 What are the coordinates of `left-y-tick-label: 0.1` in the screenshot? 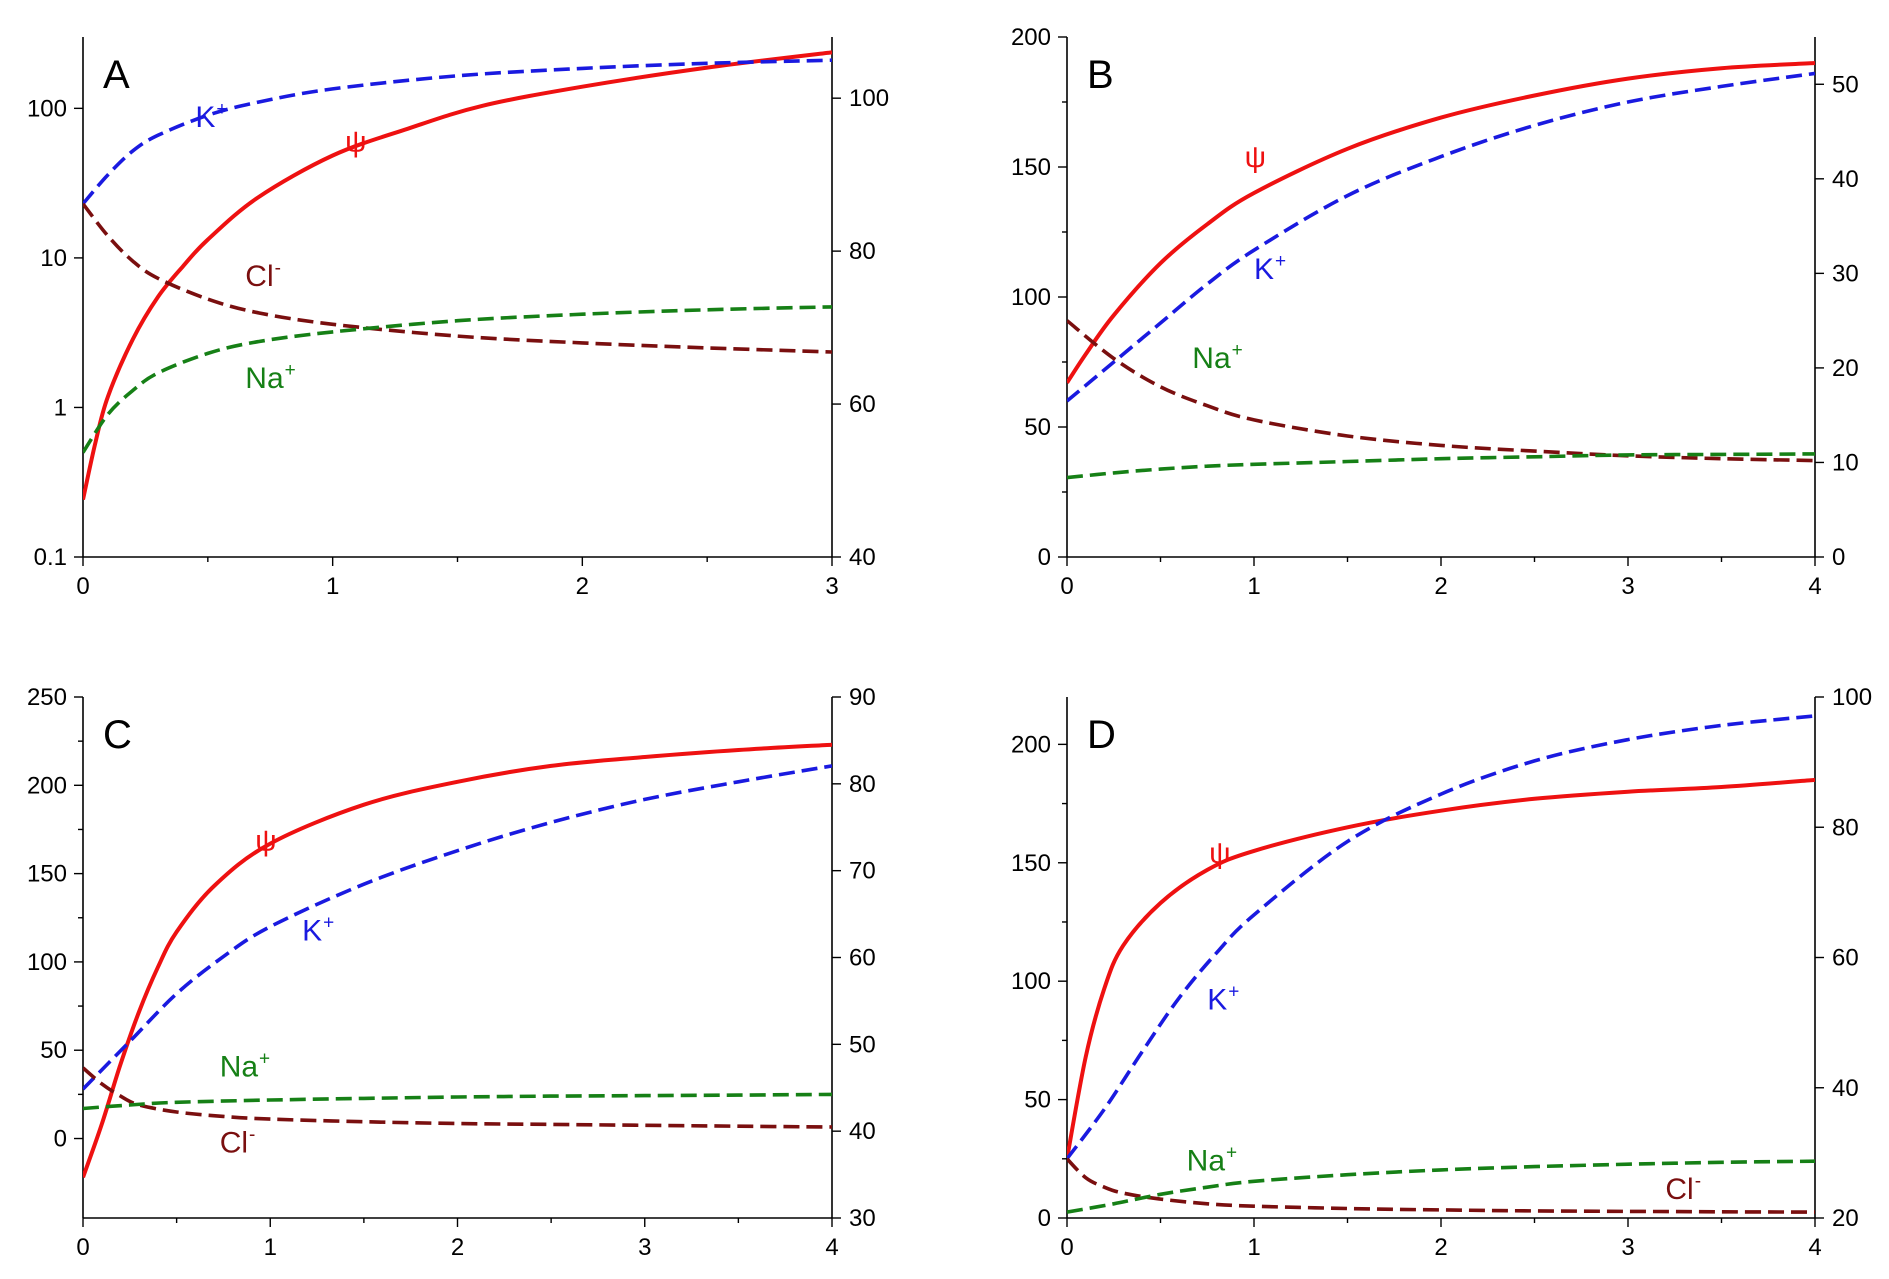 It's located at (50, 557).